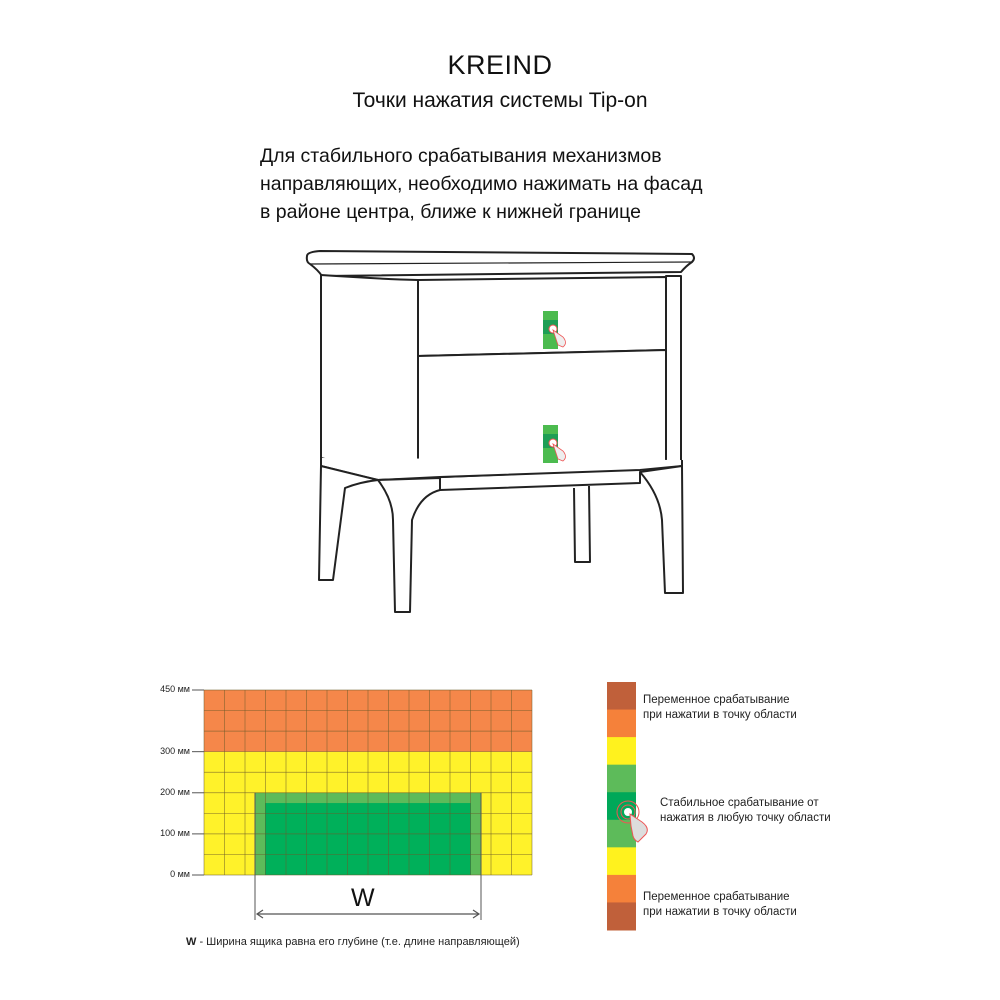  Describe the element at coordinates (632, 821) in the screenshot. I see `press-hand-icon` at that location.